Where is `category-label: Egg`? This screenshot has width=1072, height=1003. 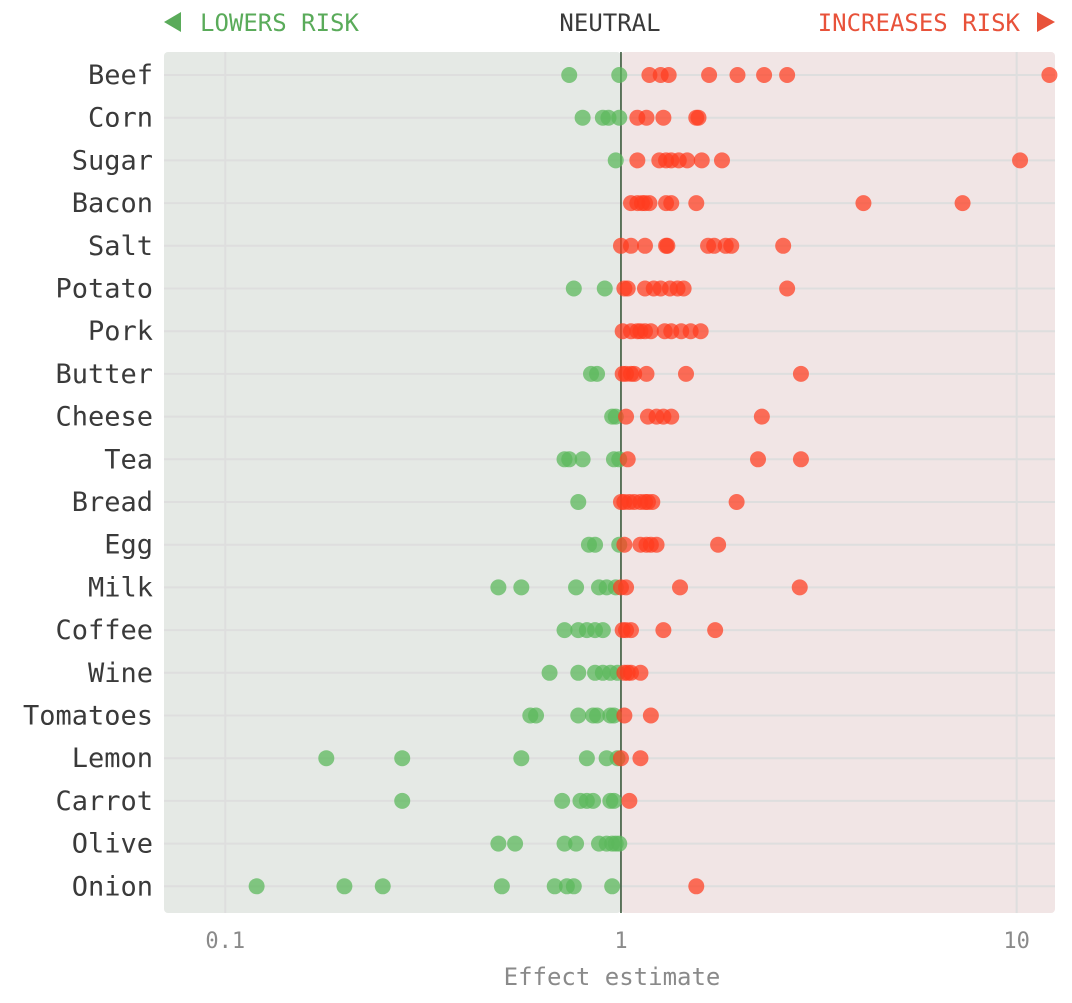
category-label: Egg is located at coordinates (128, 545).